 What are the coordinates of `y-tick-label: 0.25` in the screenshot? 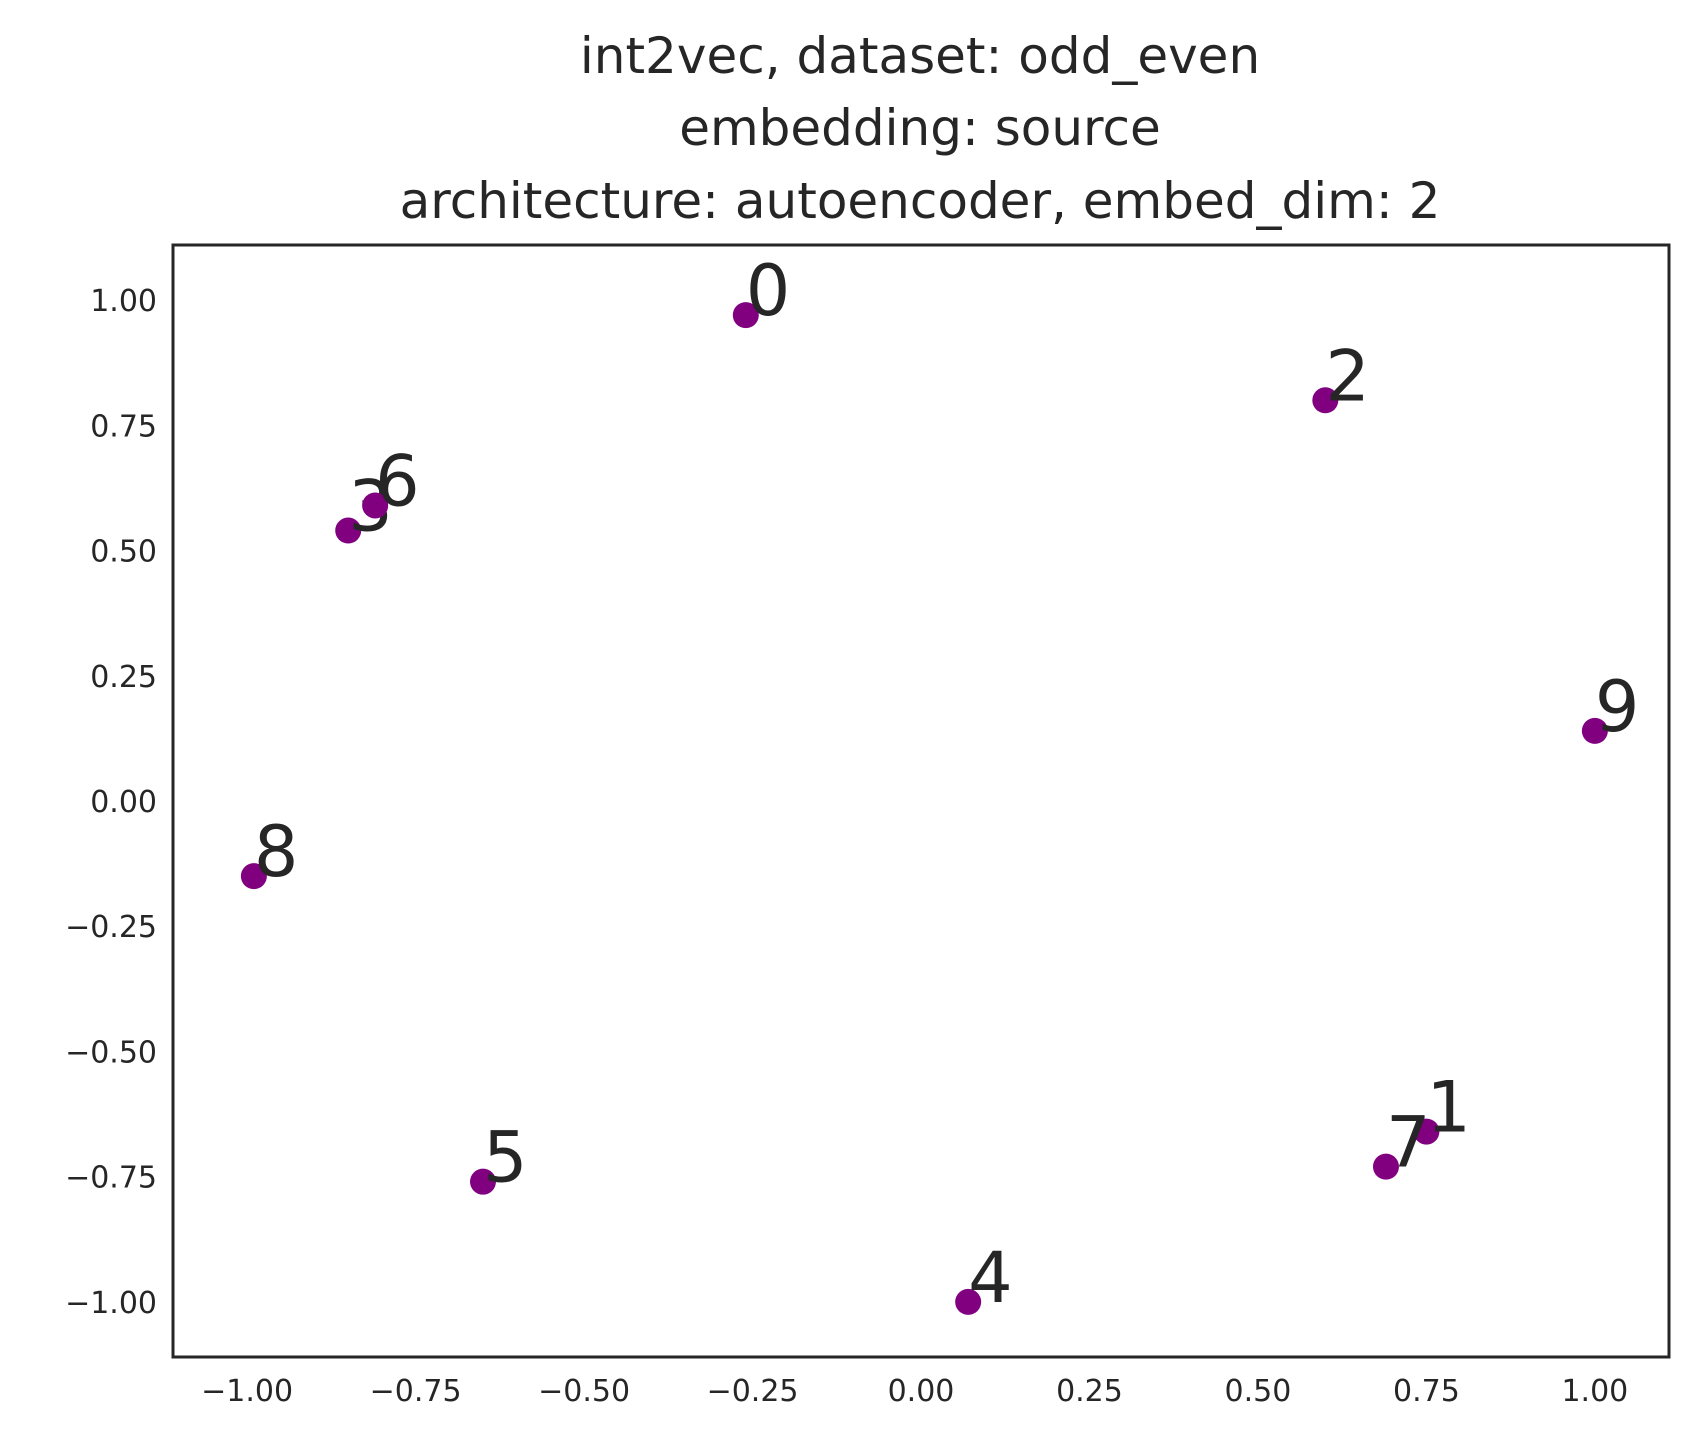 It's located at (123, 677).